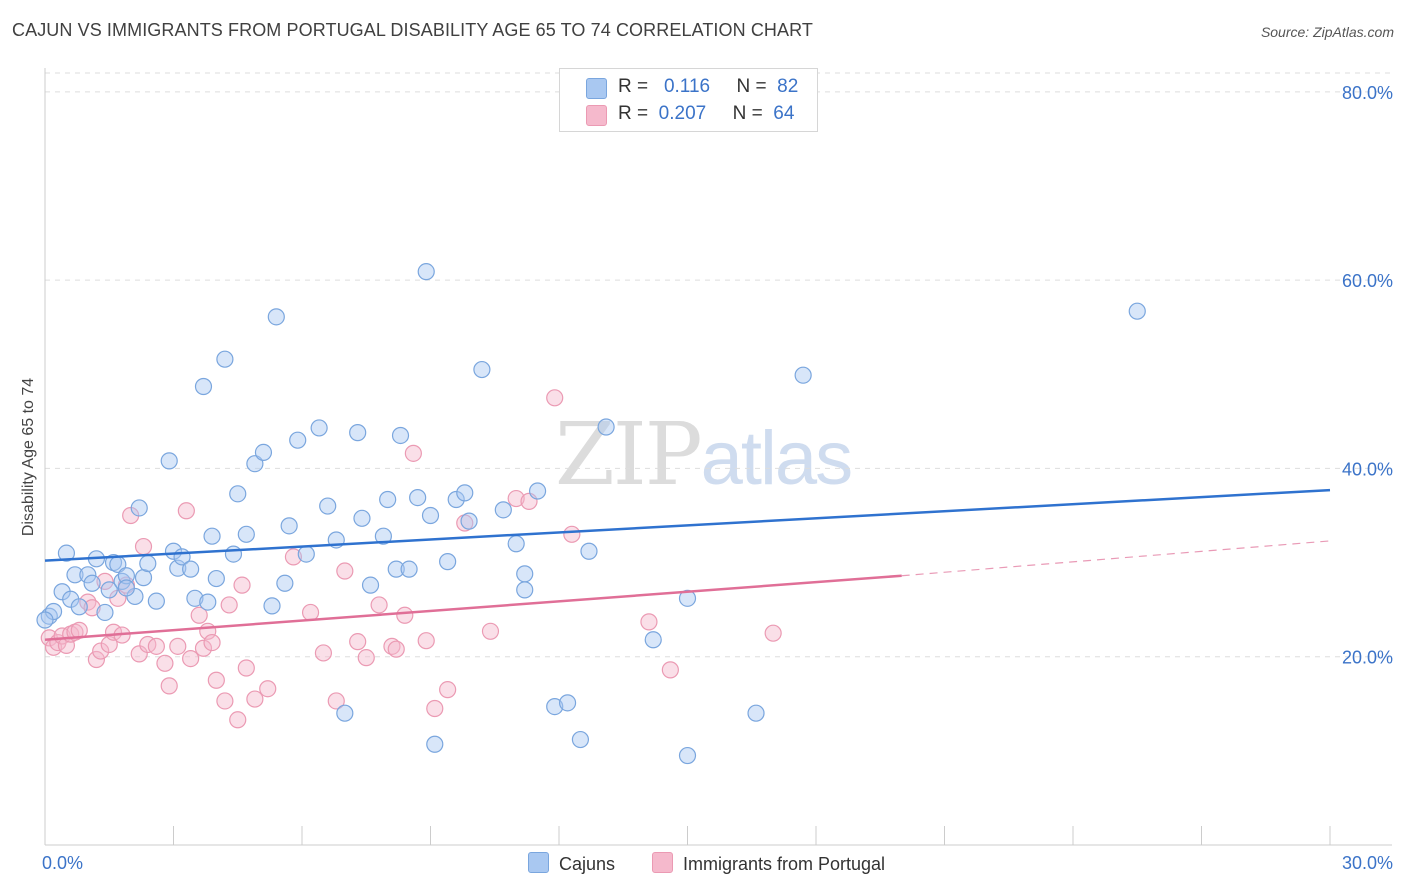 The height and width of the screenshot is (892, 1406). Describe the element at coordinates (62, 863) in the screenshot. I see `x-tick-label: 0.0%` at that location.